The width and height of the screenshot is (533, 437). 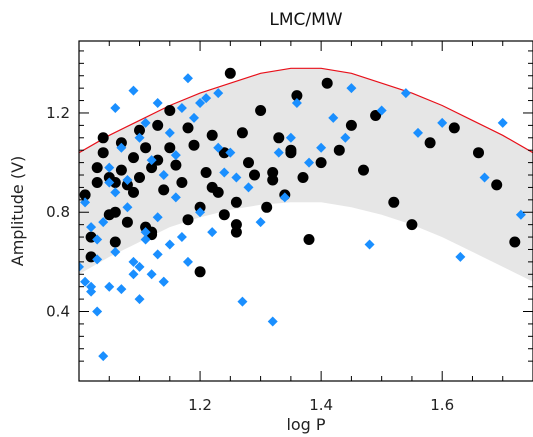 I want to click on y-axis-label: Amplitude (V), so click(x=17, y=211).